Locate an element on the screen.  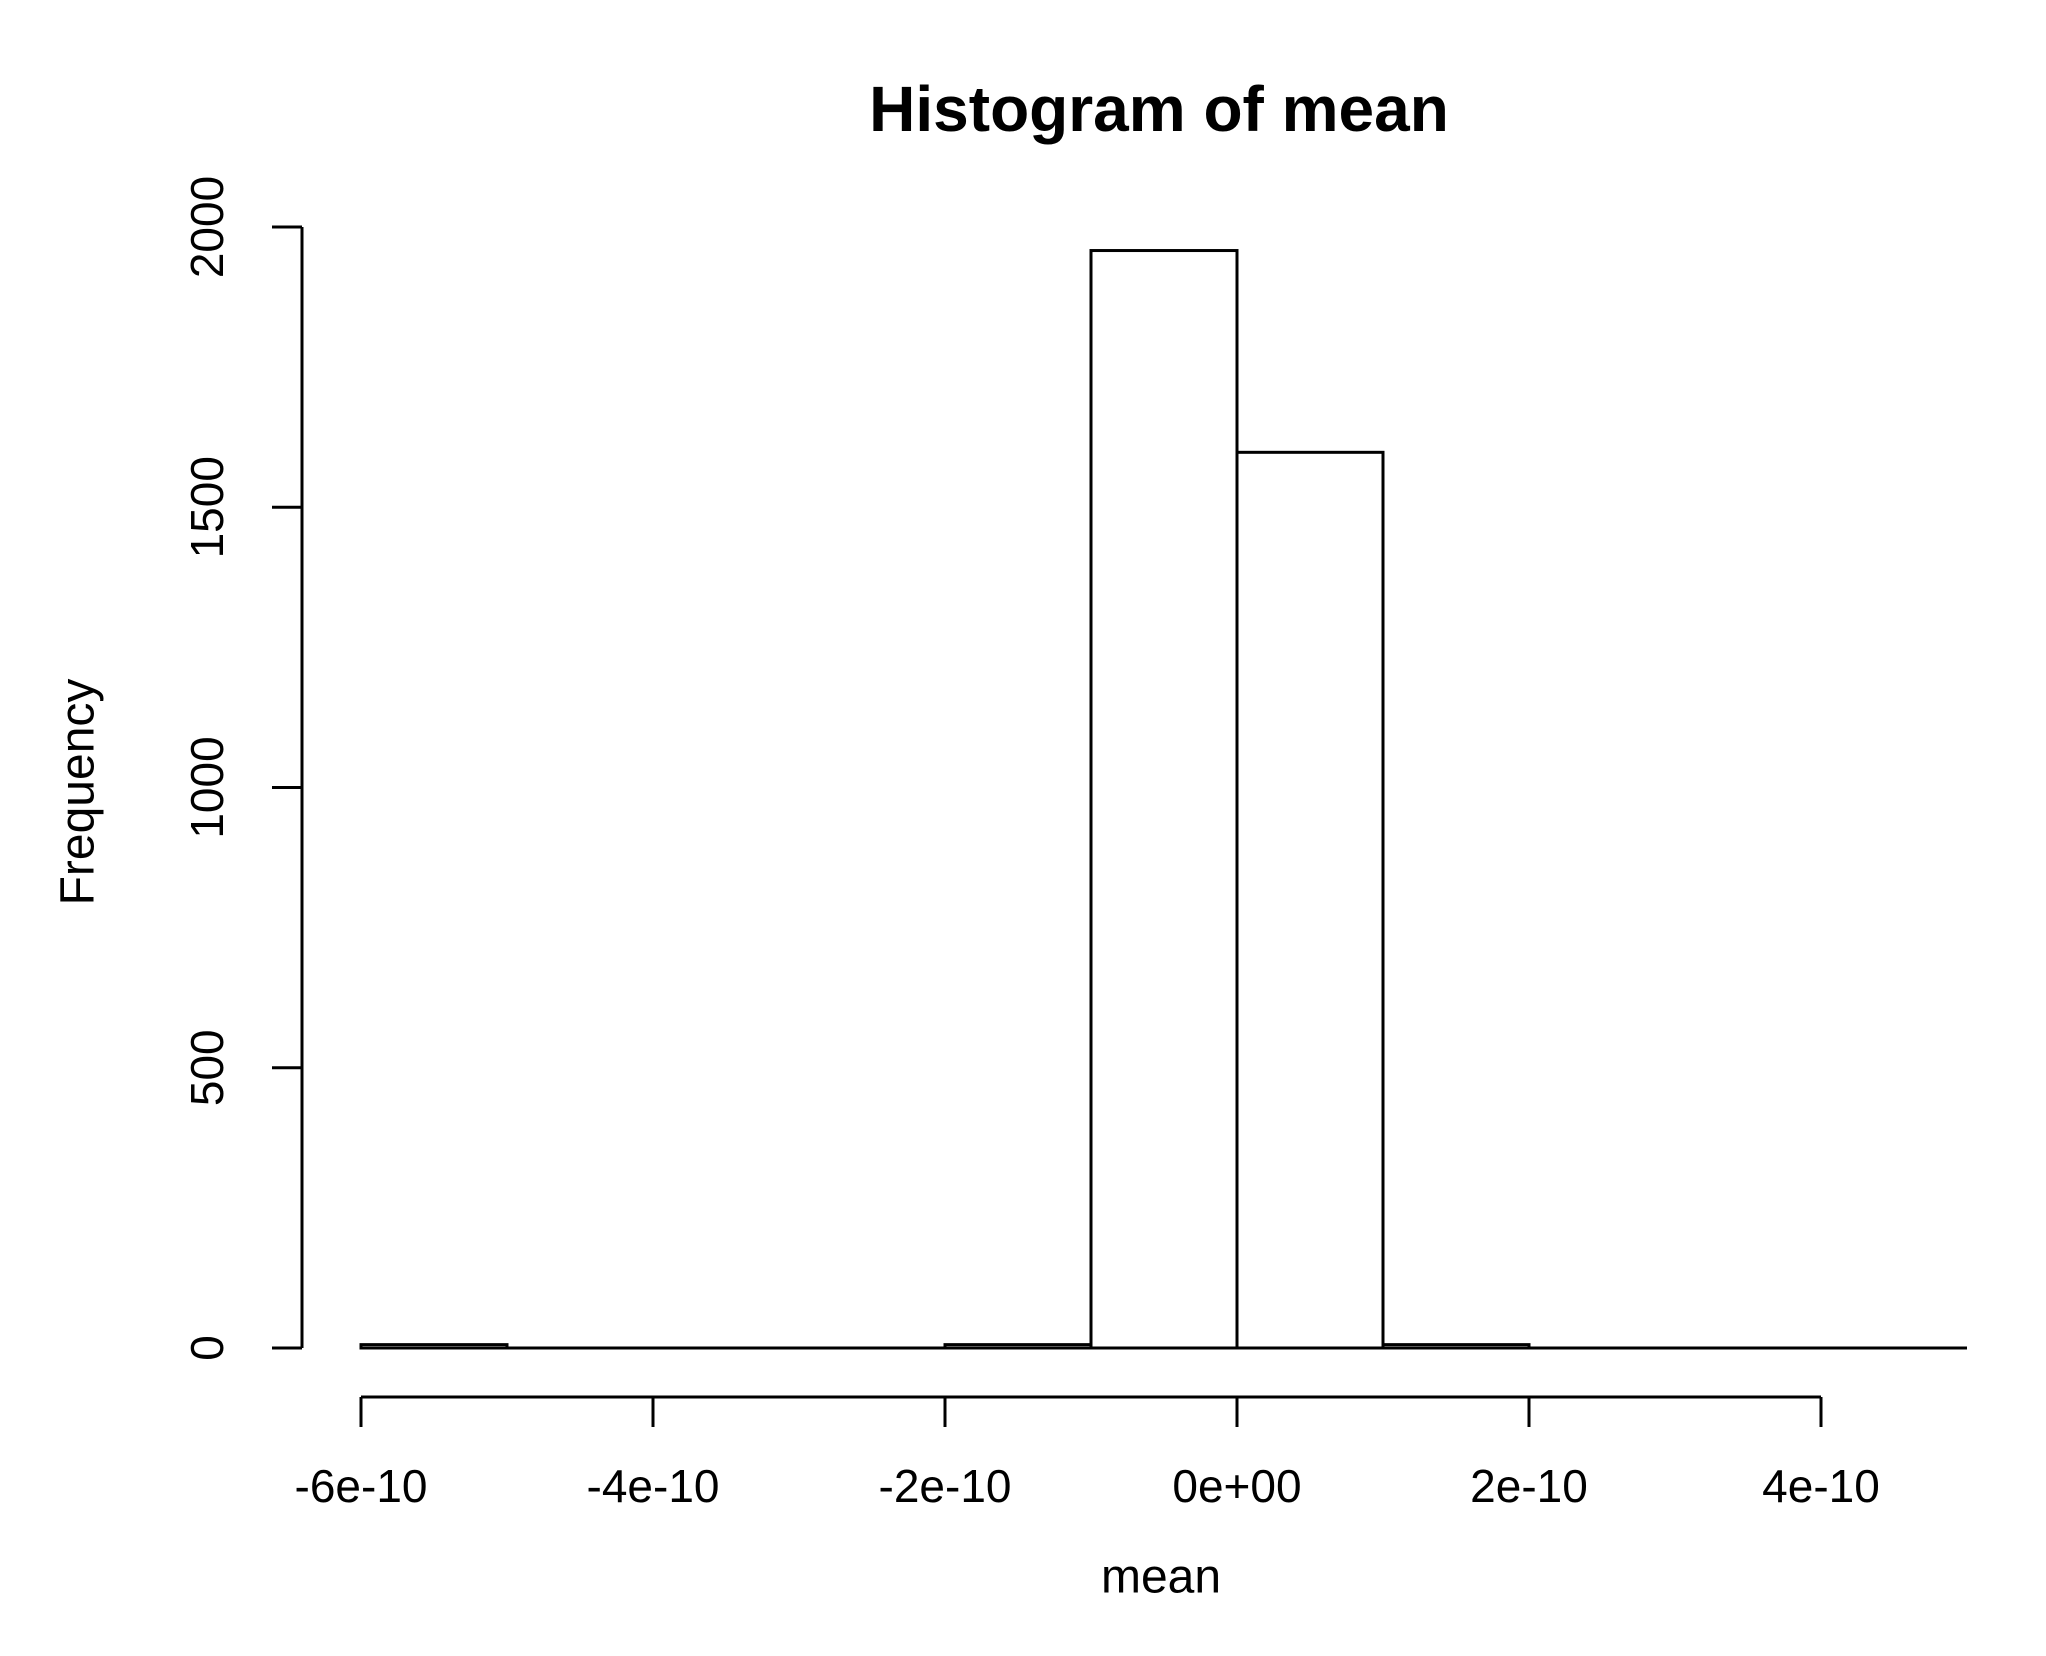
x-tick-label: -6e-10 is located at coordinates (361, 1486).